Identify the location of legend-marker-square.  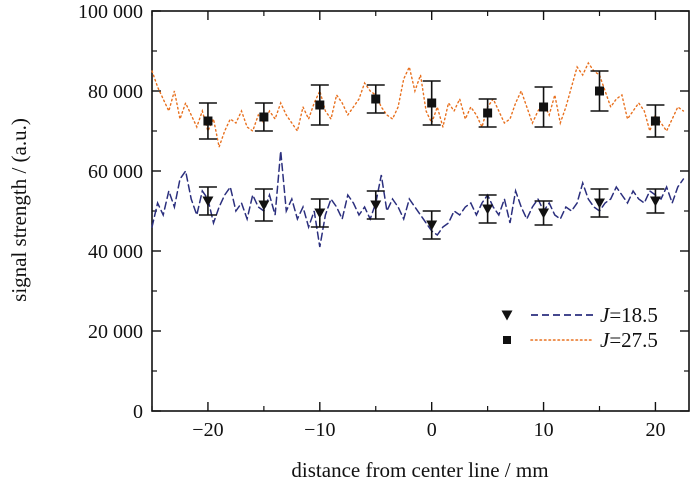
(507, 340).